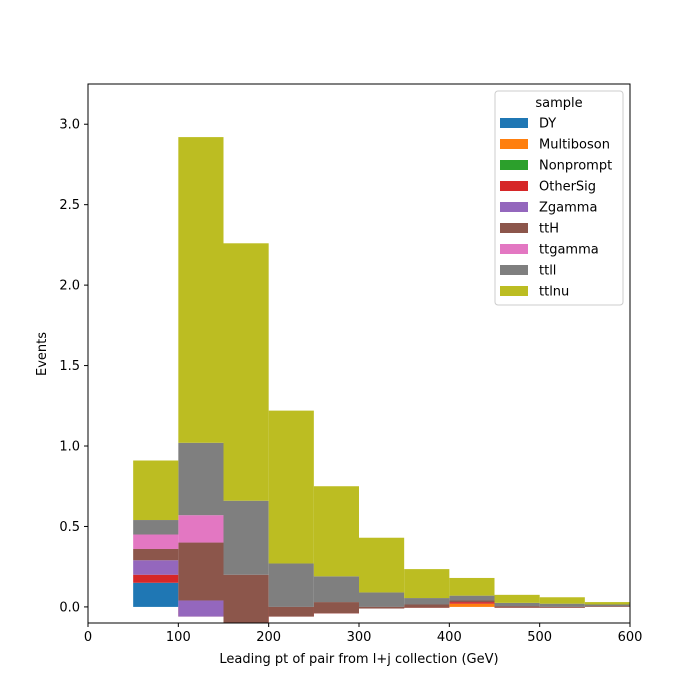 This screenshot has height=700, width=700. What do you see at coordinates (69, 125) in the screenshot?
I see `y-tick-label: 3.0` at bounding box center [69, 125].